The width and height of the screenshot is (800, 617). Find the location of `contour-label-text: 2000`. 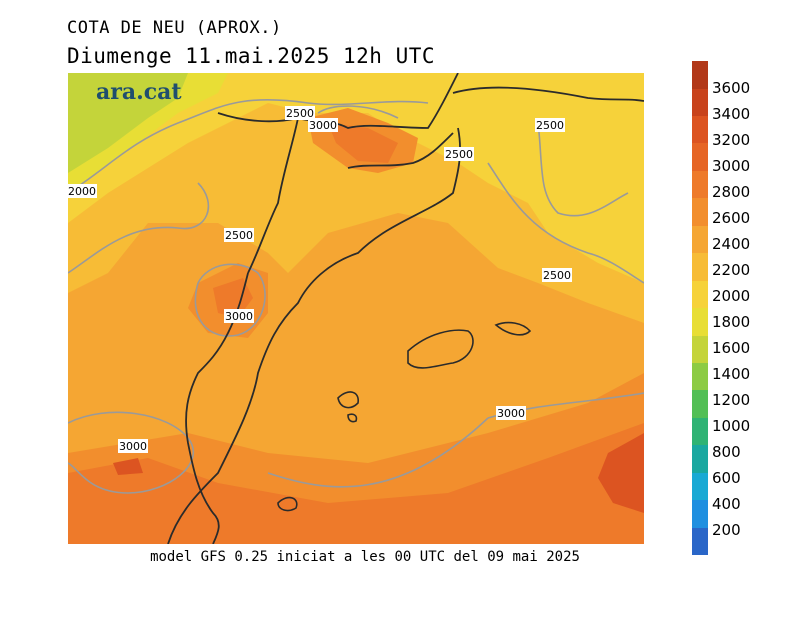

contour-label-text: 2000 is located at coordinates (82, 191).